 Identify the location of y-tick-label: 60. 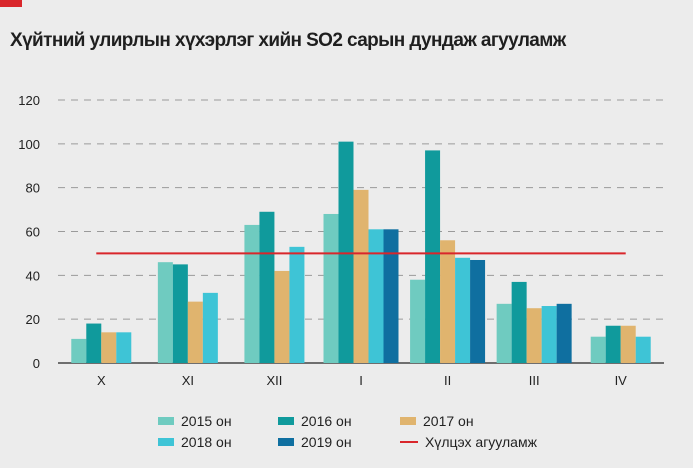
(33, 232).